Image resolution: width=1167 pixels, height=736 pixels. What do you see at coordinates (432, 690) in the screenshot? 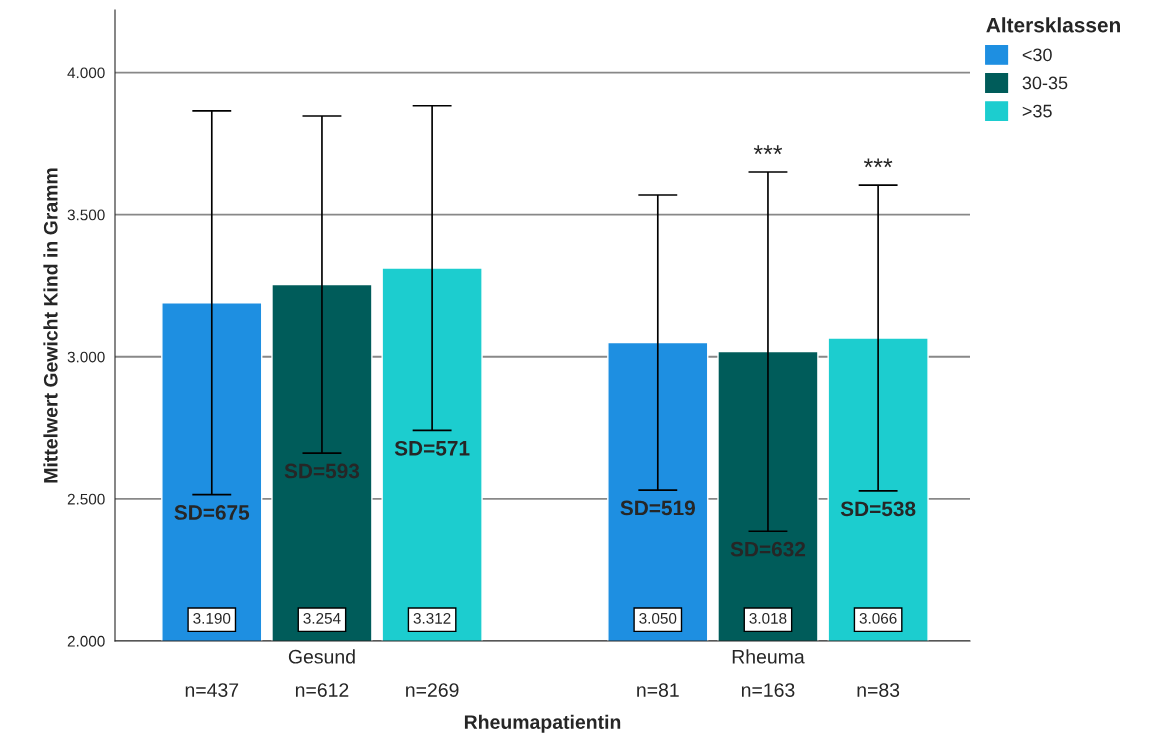
I see `text: n=269` at bounding box center [432, 690].